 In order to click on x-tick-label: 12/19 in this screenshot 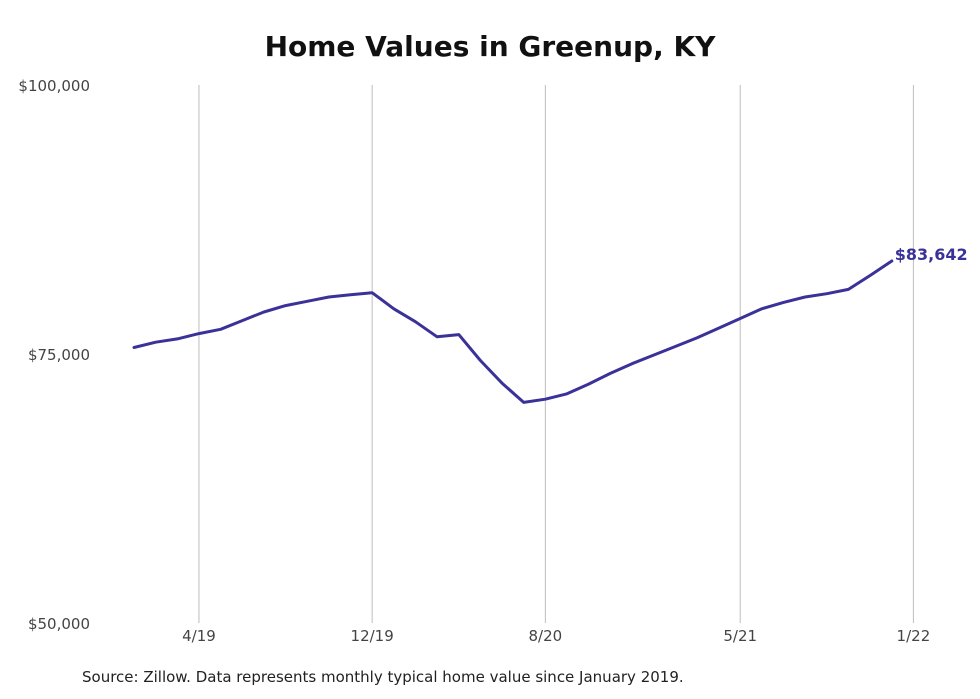, I will do `click(372, 636)`.